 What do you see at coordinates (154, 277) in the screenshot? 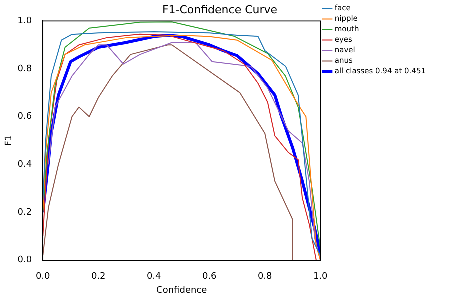
I see `x-tick-label: 0.4` at bounding box center [154, 277].